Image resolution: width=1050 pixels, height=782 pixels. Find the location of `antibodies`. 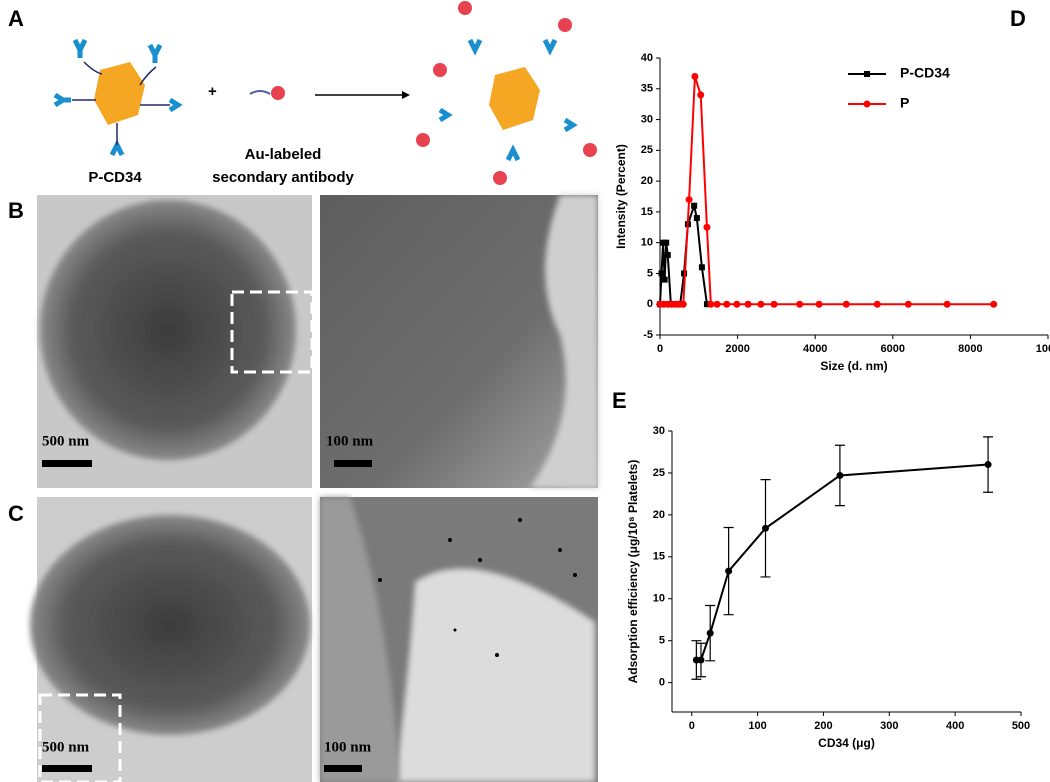

antibodies is located at coordinates (118, 97).